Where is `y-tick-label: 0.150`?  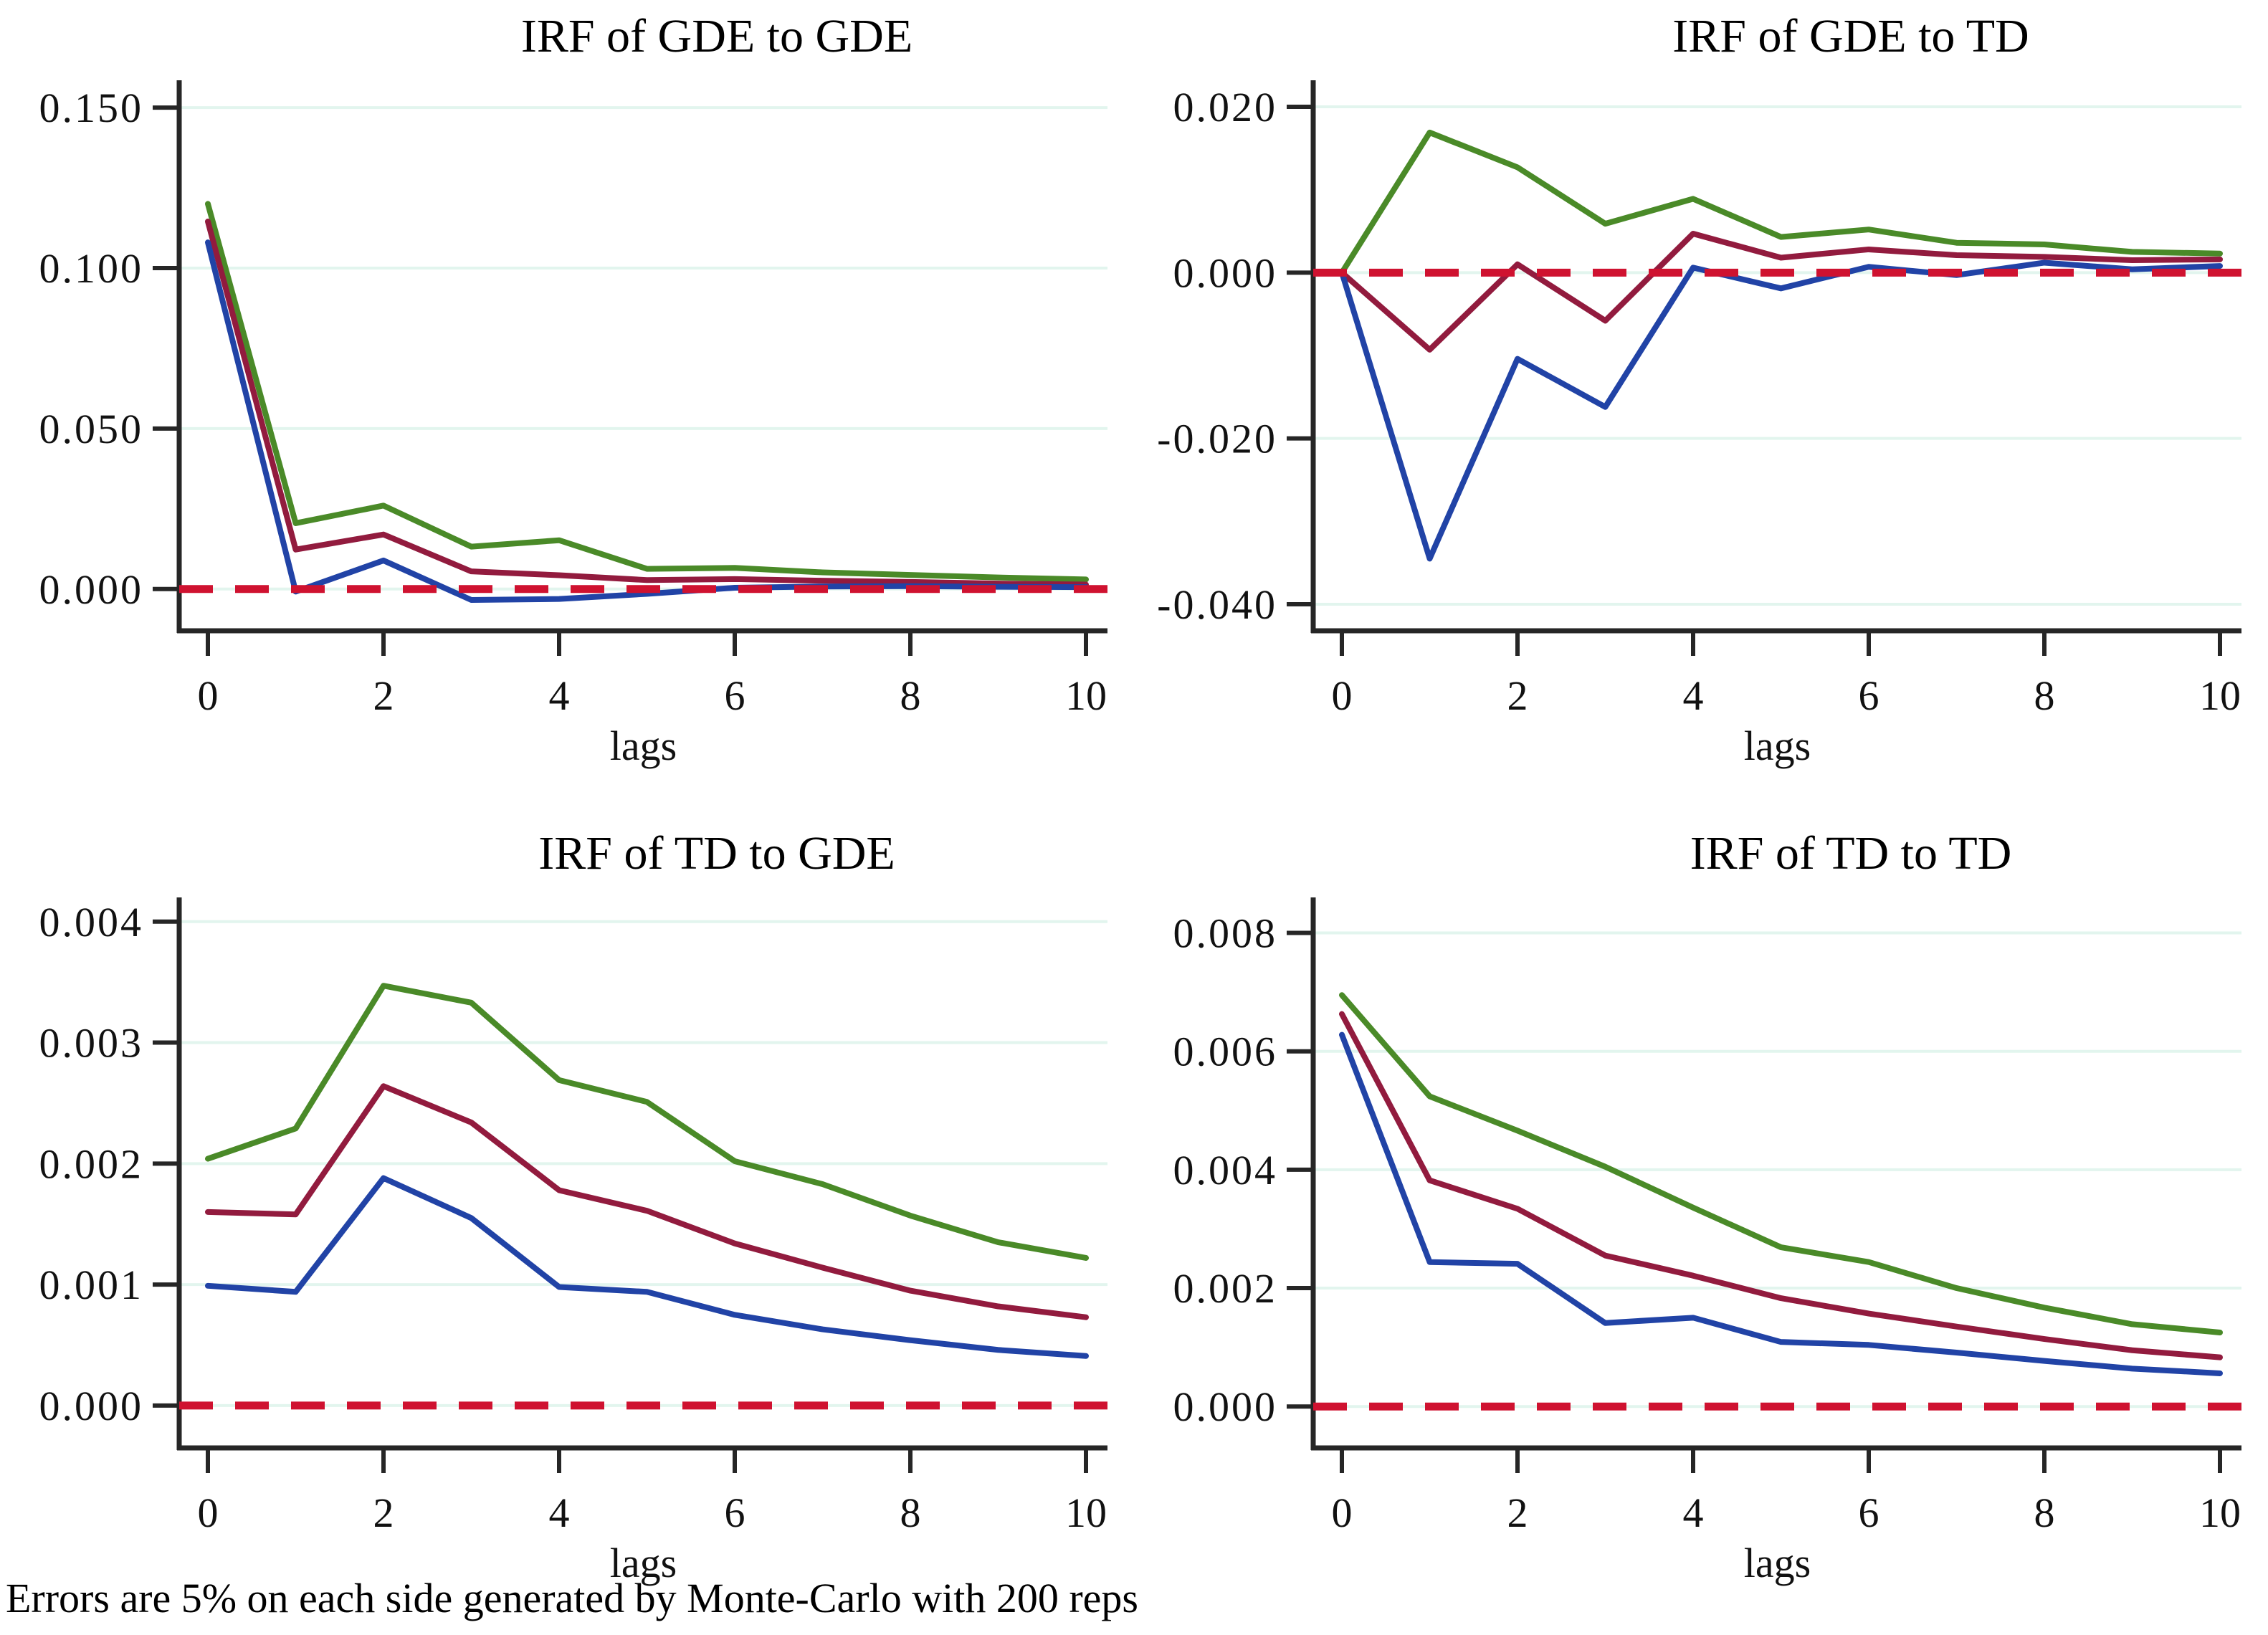
y-tick-label: 0.150 is located at coordinates (91, 108).